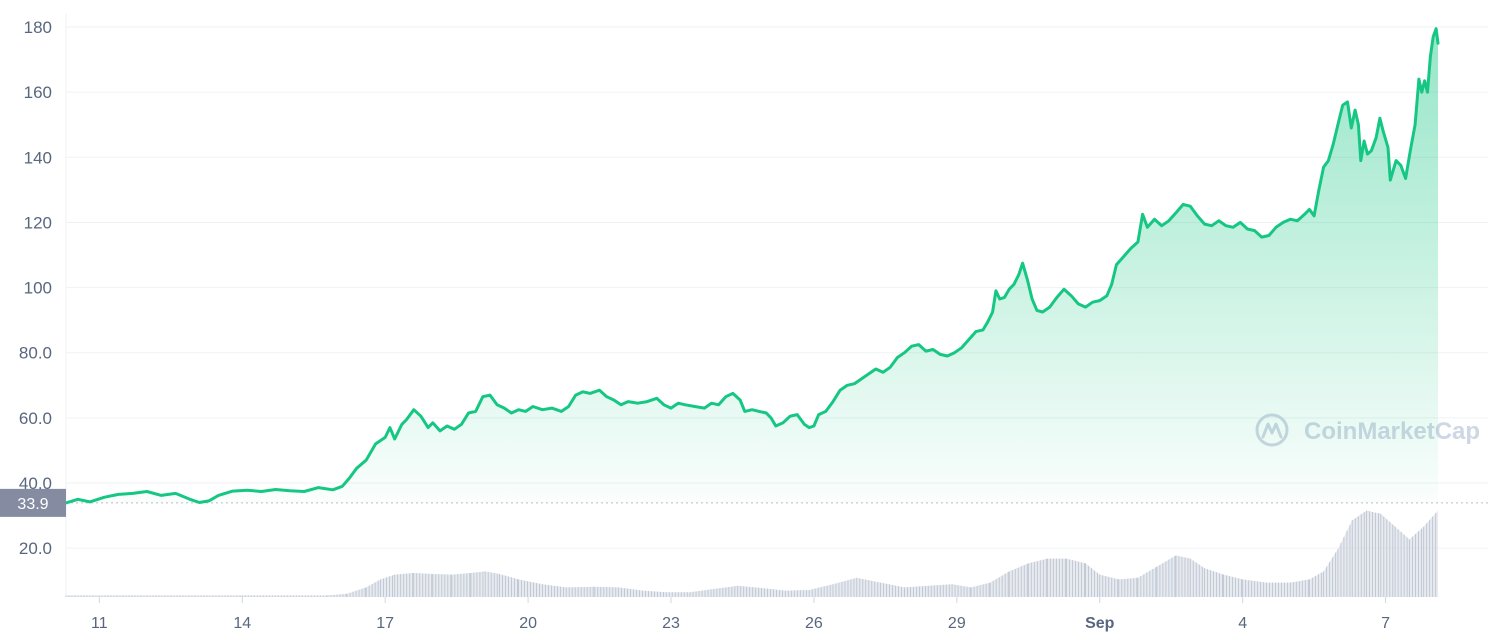 This screenshot has width=1488, height=640. I want to click on y-axis: 20.0 40.0 60.0 80.0 100 120 140 160 180, so click(35, 288).